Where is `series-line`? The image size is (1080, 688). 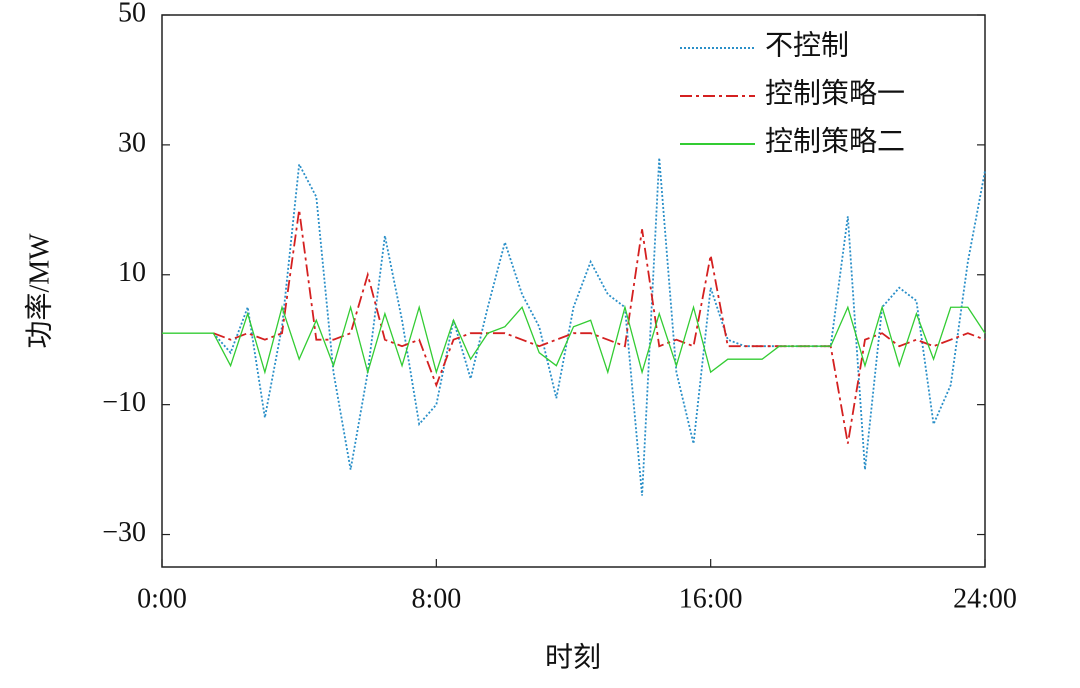
series-line is located at coordinates (574, 339).